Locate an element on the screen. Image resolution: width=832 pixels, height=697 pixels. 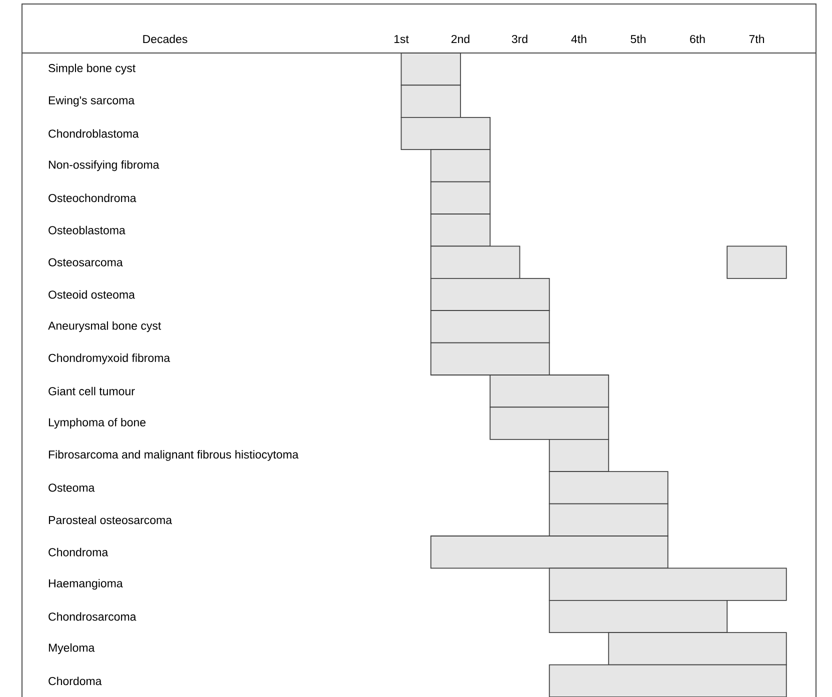
x-tick-label: 3rd is located at coordinates (520, 39).